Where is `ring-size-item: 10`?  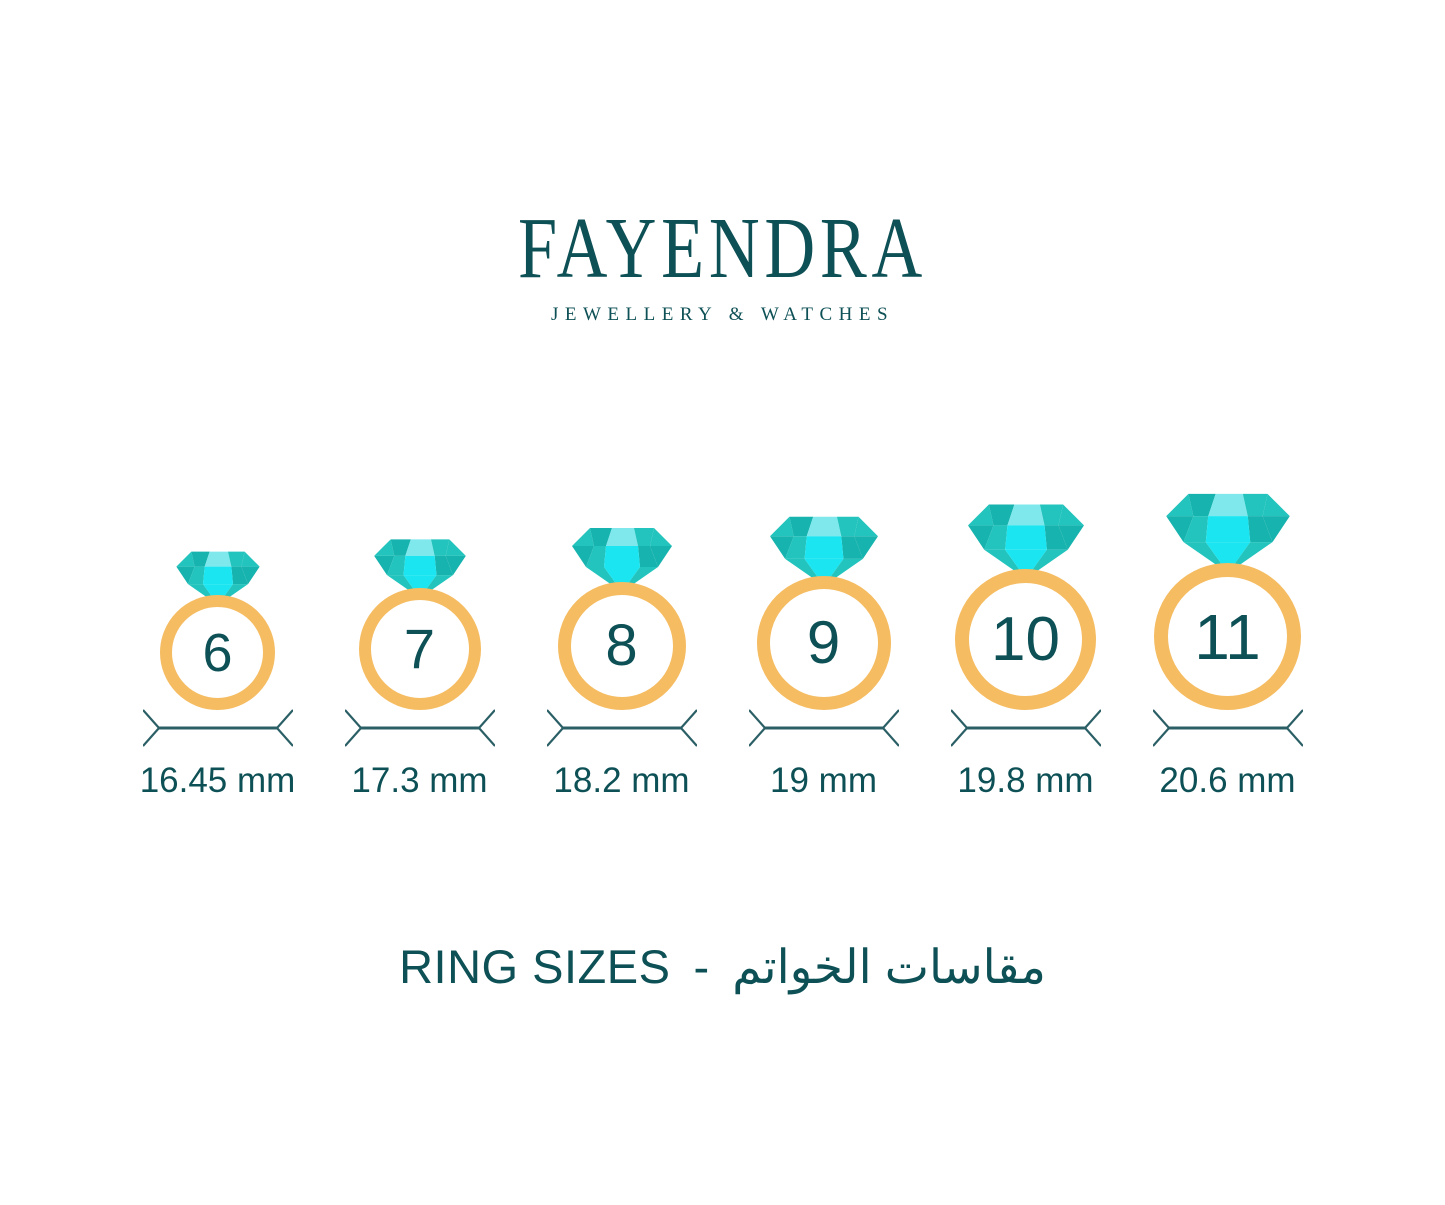 ring-size-item: 10 is located at coordinates (1026, 575).